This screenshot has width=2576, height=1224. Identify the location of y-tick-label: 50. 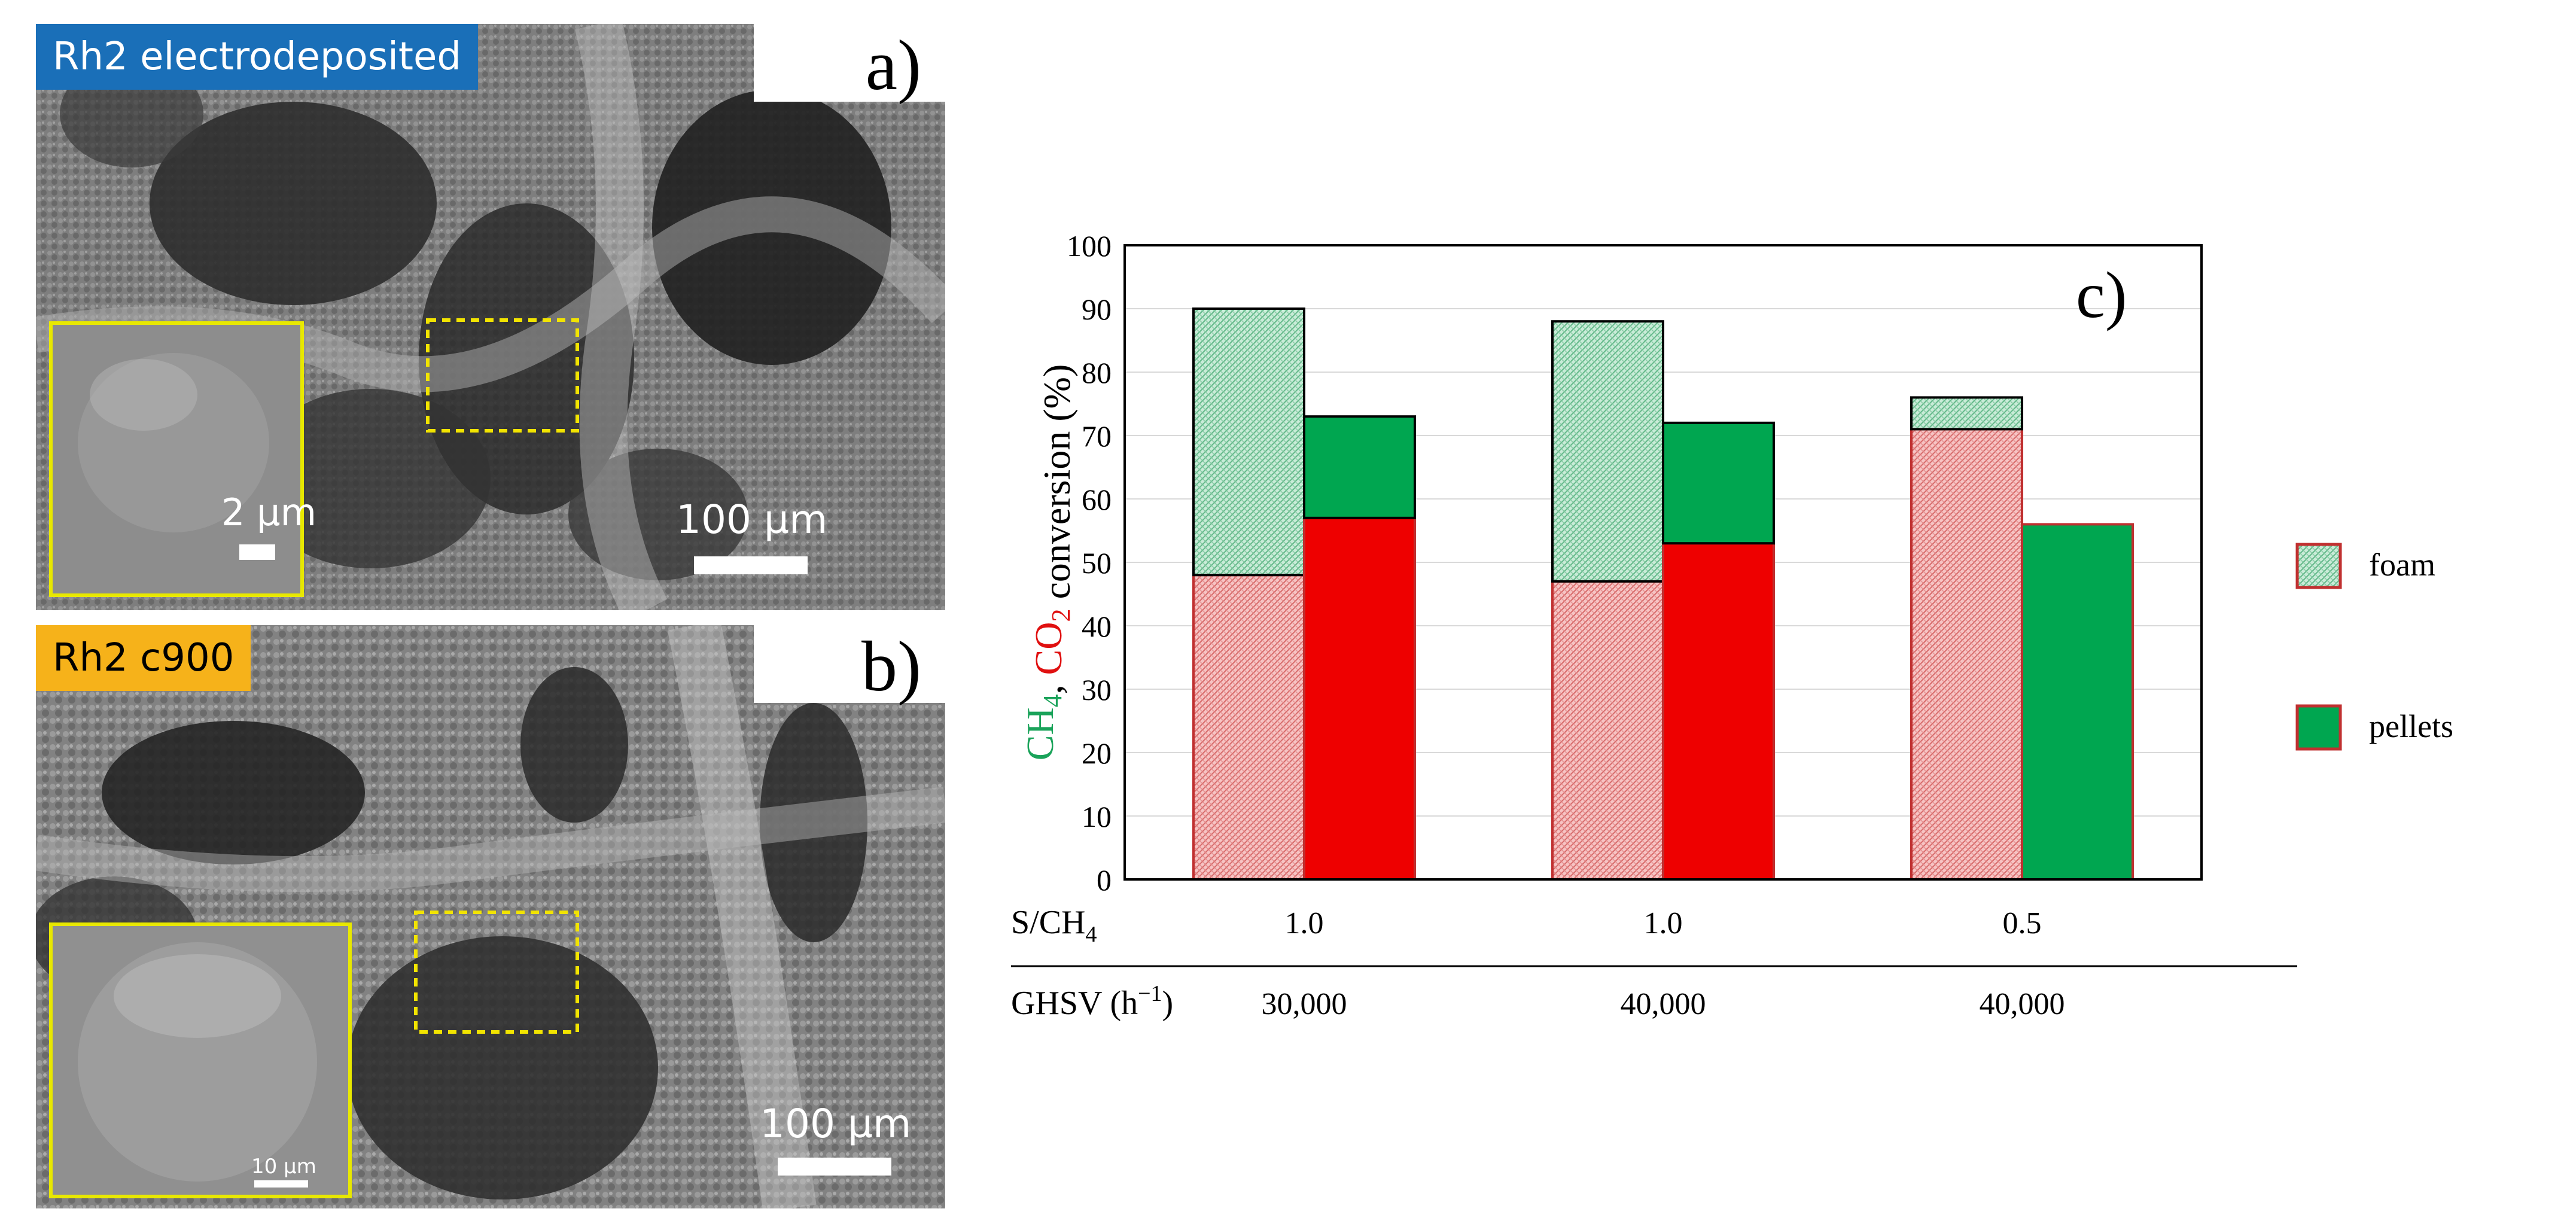
(1097, 563).